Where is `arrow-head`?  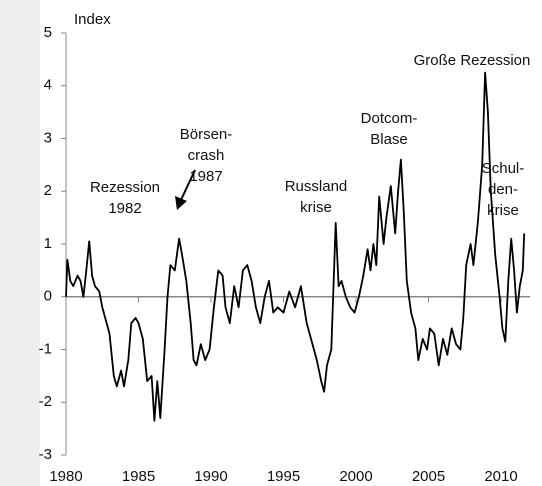
arrow-head is located at coordinates (181, 203).